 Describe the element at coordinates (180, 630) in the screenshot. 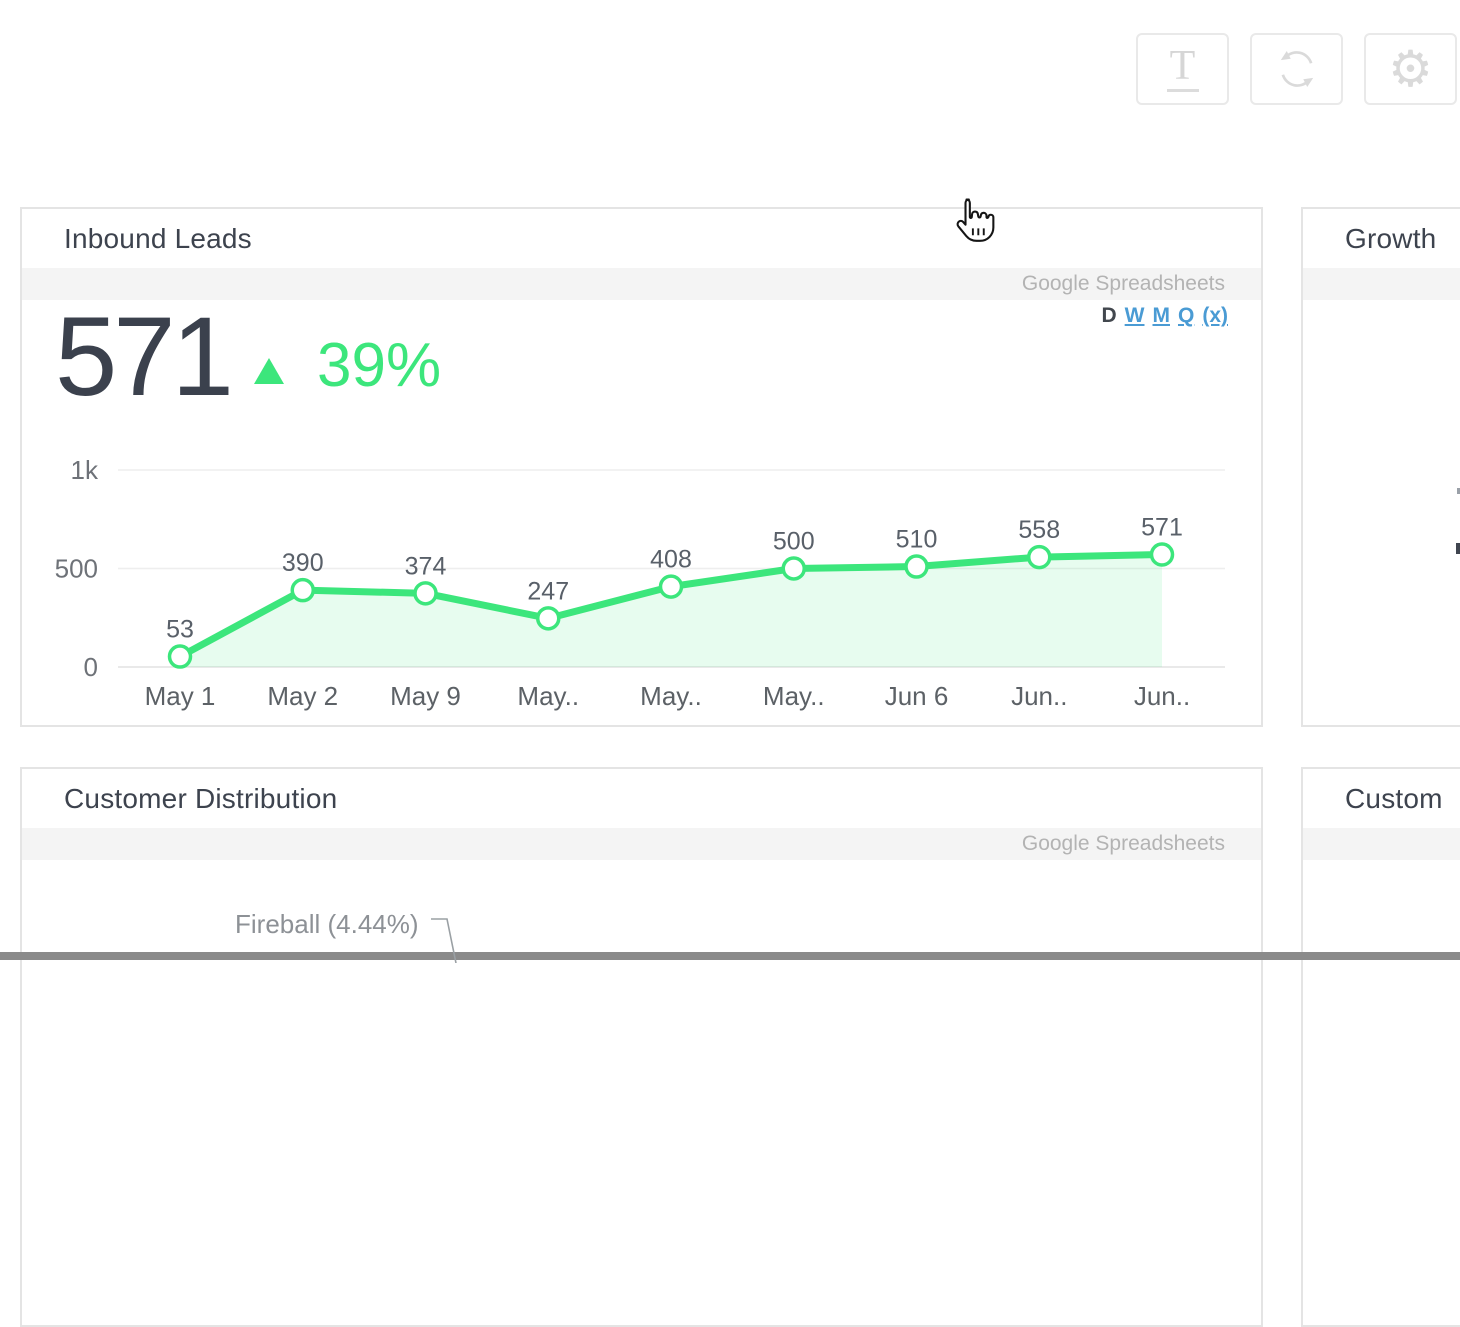

I see `data-point-label: 53` at that location.